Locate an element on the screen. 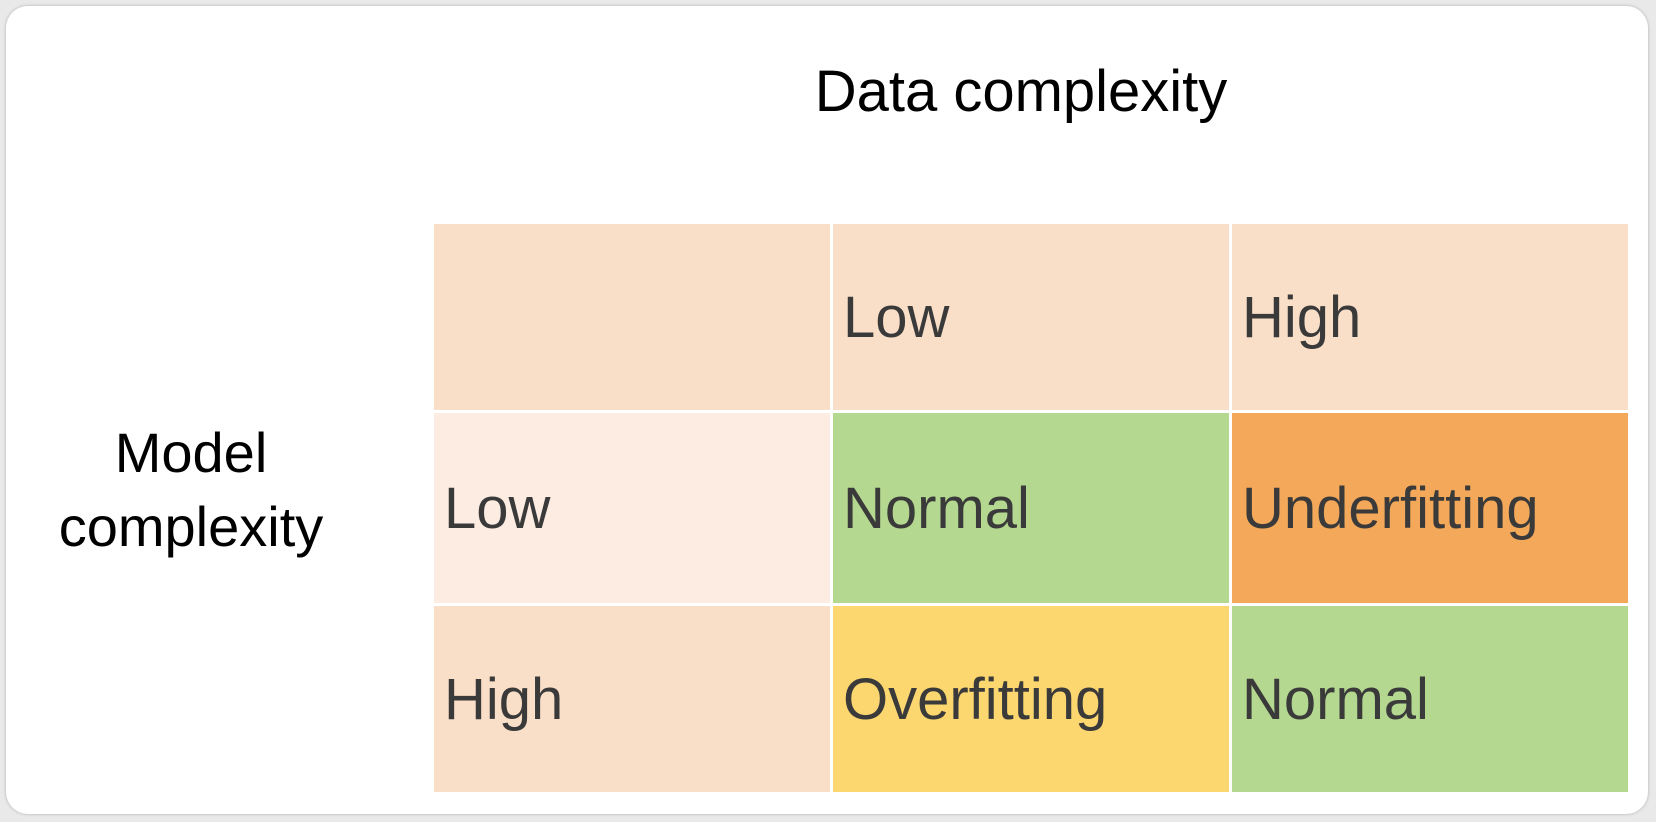 The height and width of the screenshot is (822, 1656). column-header-low: Low is located at coordinates (1031, 317).